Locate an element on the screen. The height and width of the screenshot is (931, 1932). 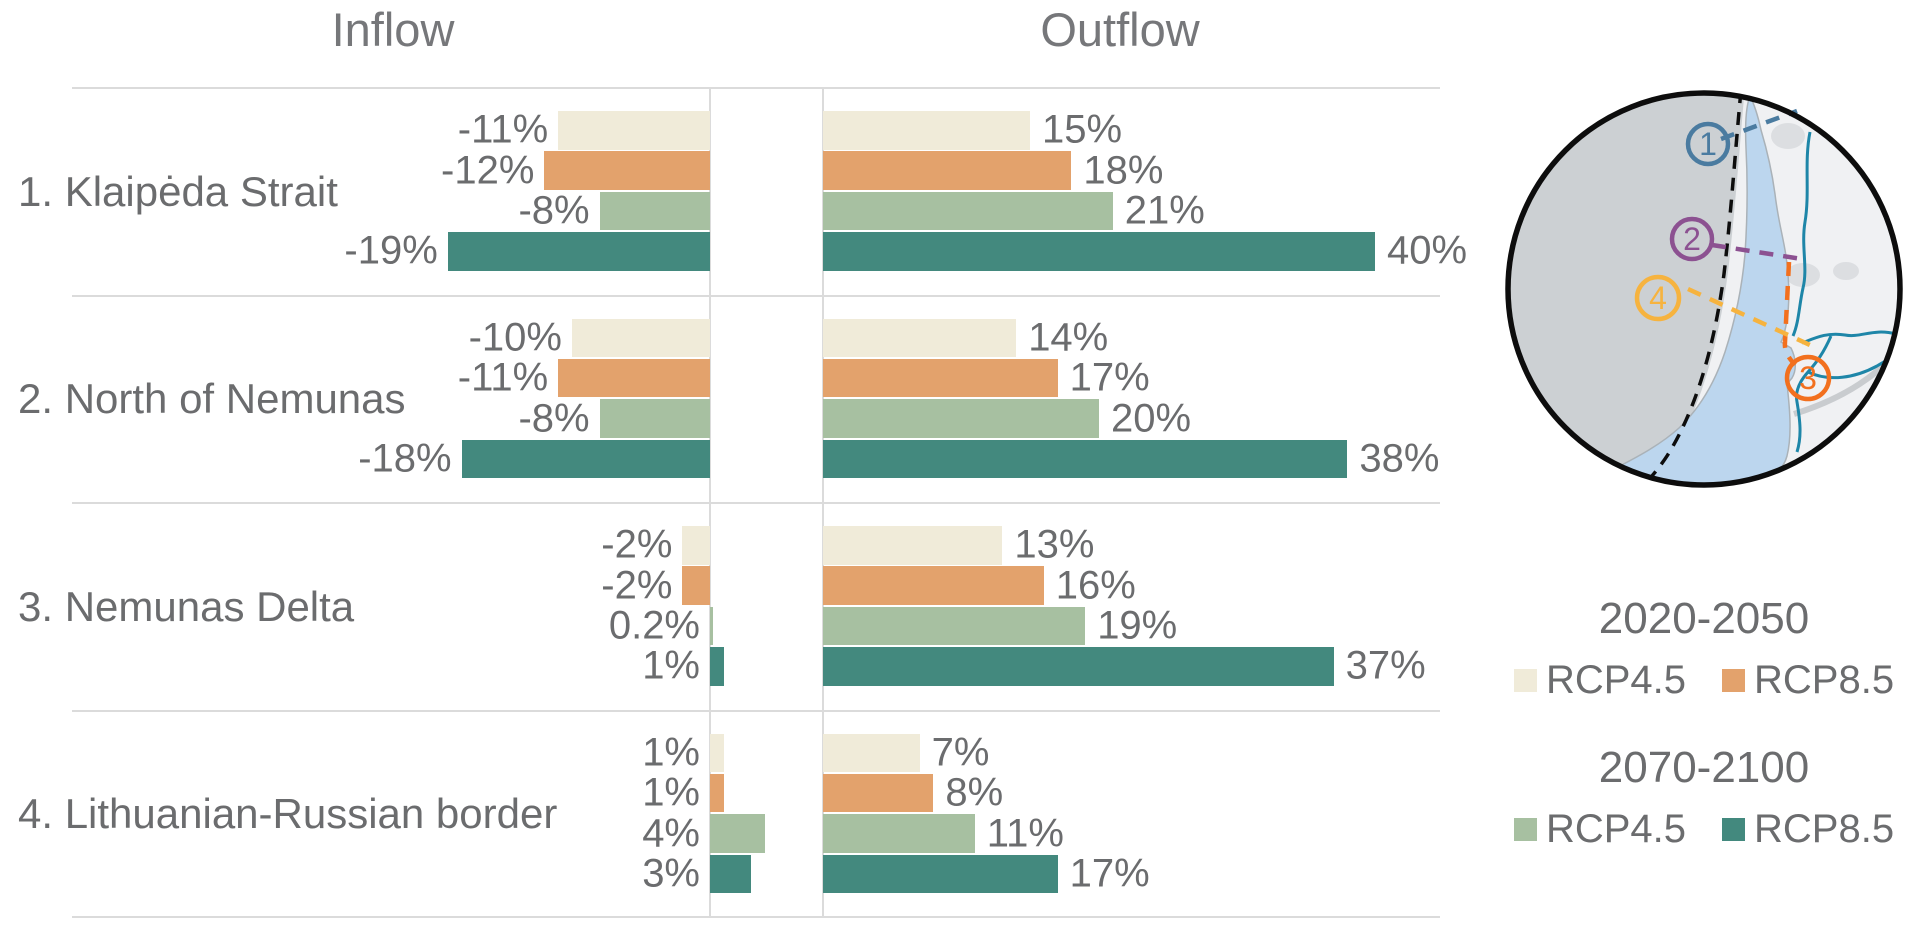
category-label: 1. Klaipėda Strait is located at coordinates (178, 191).